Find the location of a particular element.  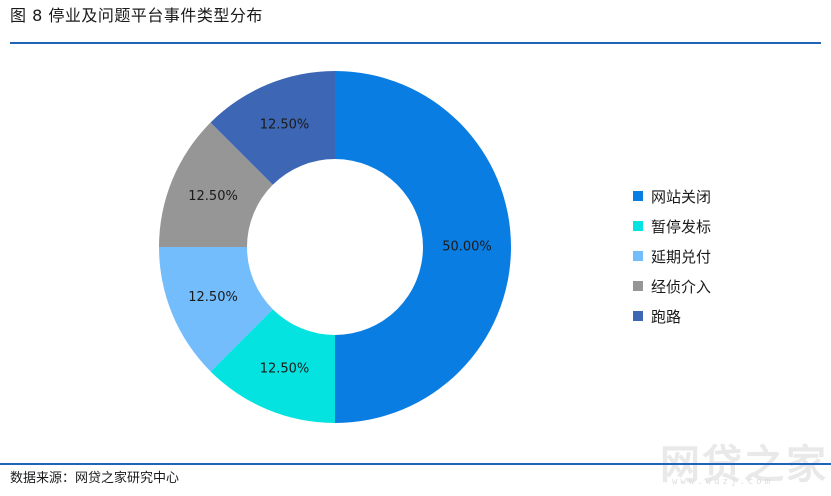

legend-item: 网站关闭 is located at coordinates (672, 196).